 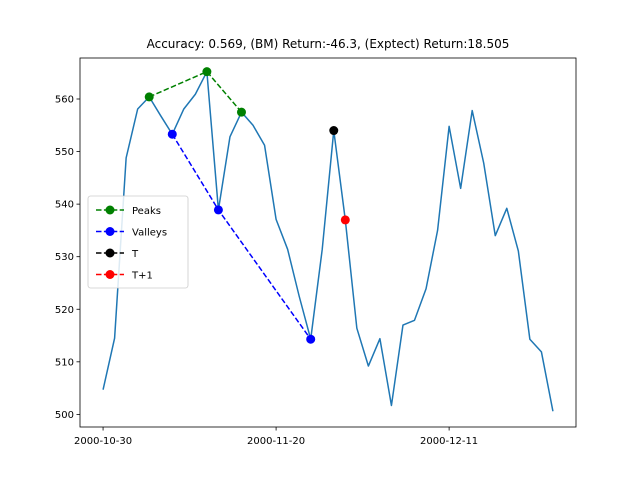 What do you see at coordinates (110, 210) in the screenshot?
I see `legend-peaks-marker` at bounding box center [110, 210].